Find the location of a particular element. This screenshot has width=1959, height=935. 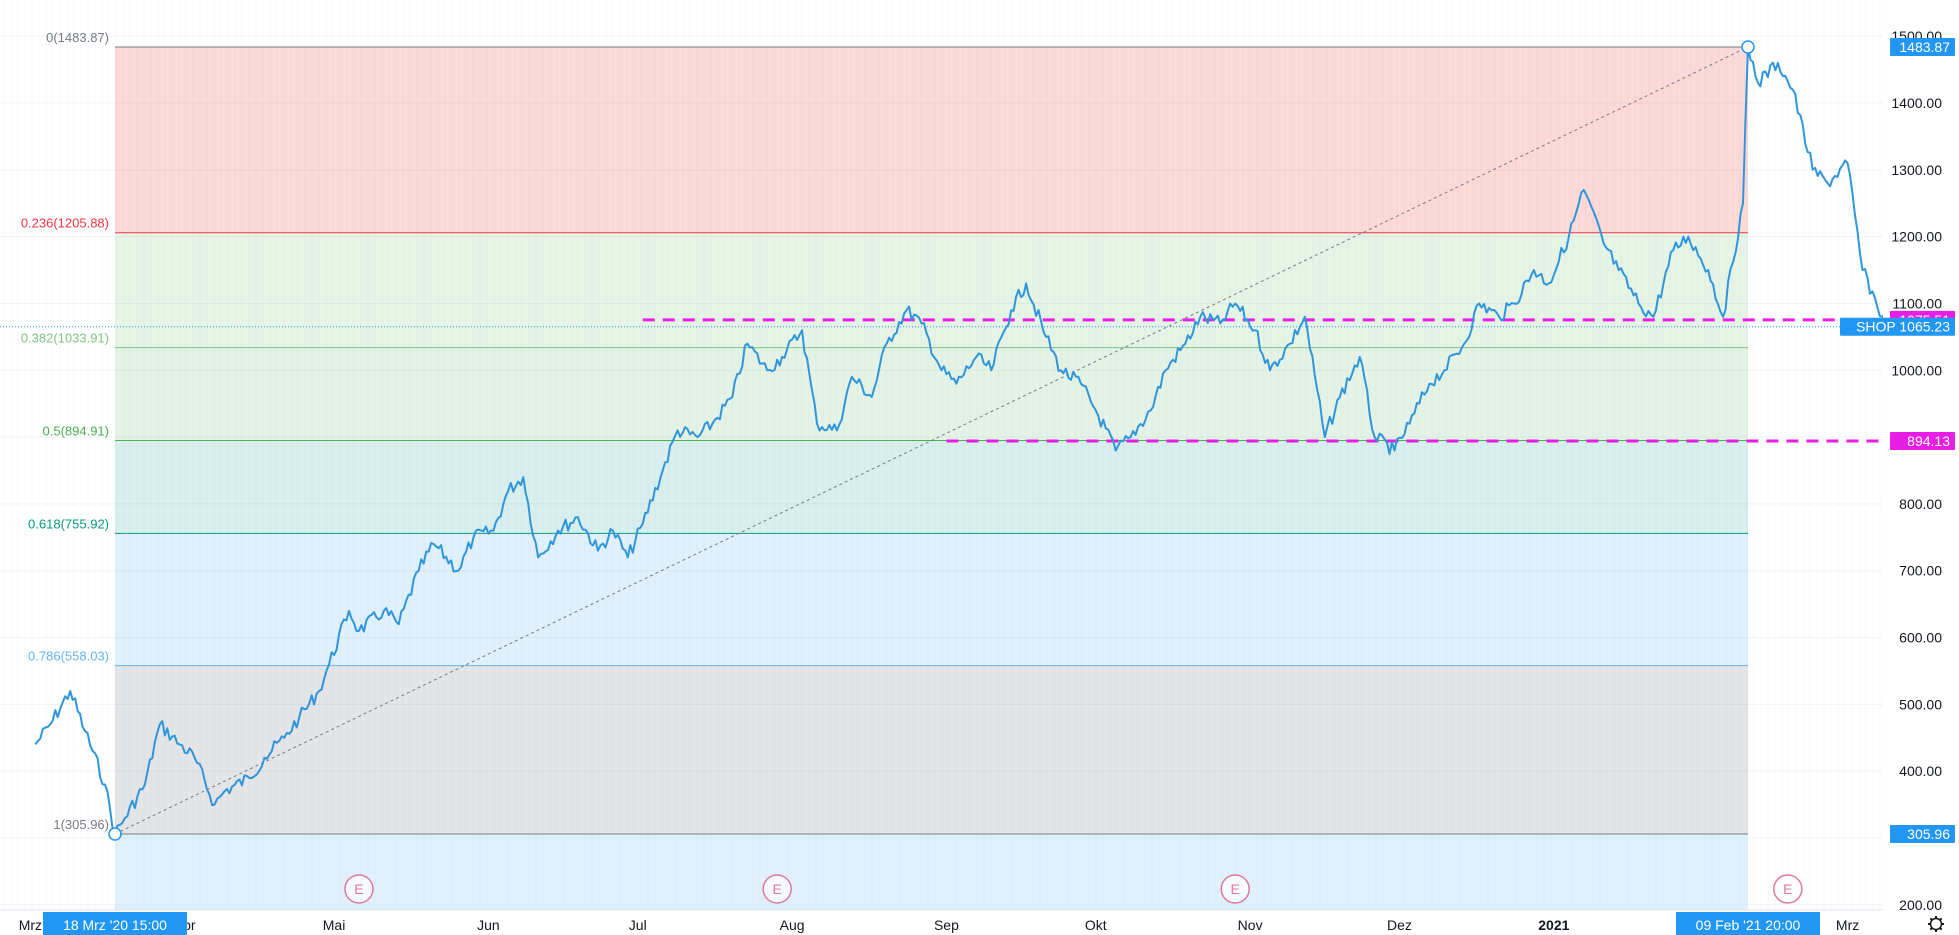

fib-level-label: 1(305.96) is located at coordinates (81, 824).